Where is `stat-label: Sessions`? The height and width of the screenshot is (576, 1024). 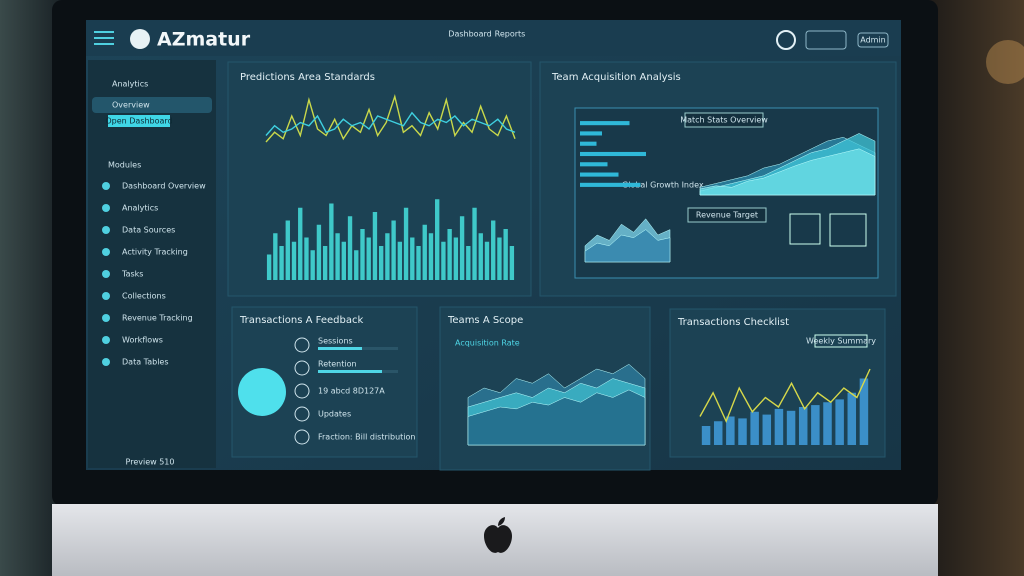 stat-label: Sessions is located at coordinates (335, 341).